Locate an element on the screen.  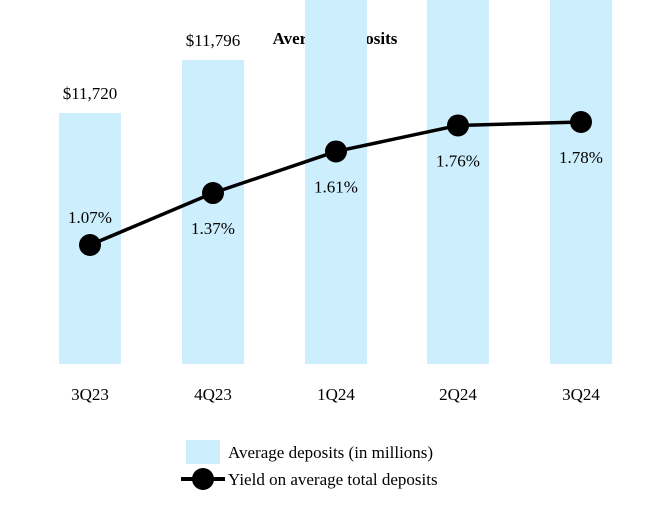
x-tick-2Q24: 2Q24 is located at coordinates (458, 394).